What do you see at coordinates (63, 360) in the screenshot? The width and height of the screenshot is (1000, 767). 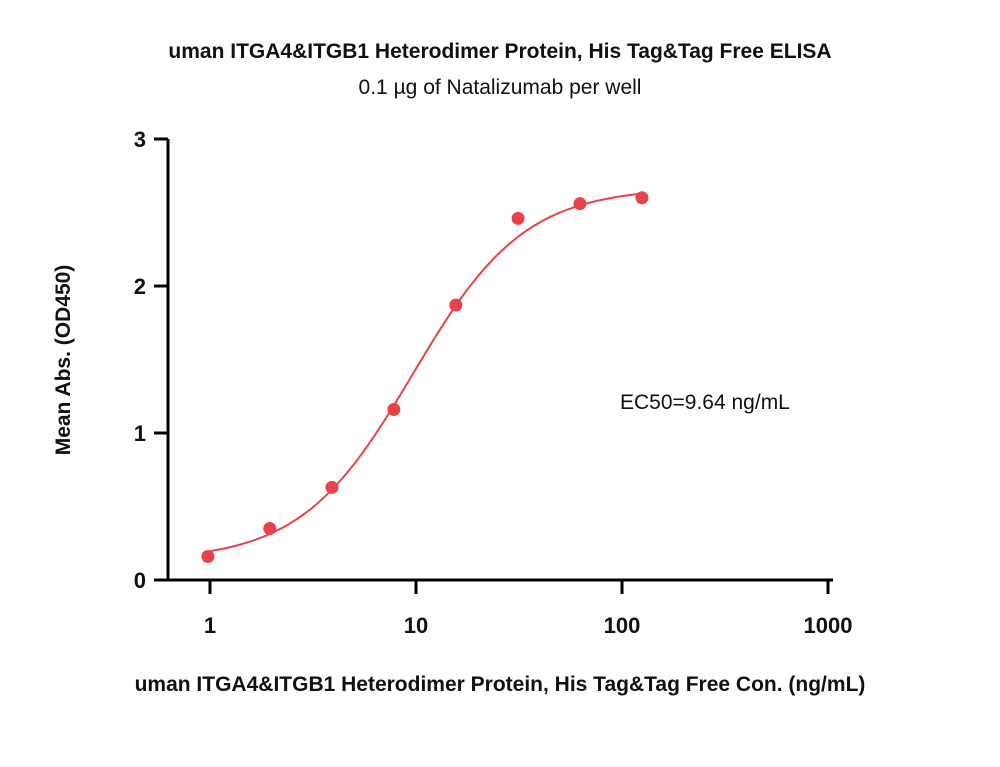 I see `y-axis-label: Mean Abs. (OD450)` at bounding box center [63, 360].